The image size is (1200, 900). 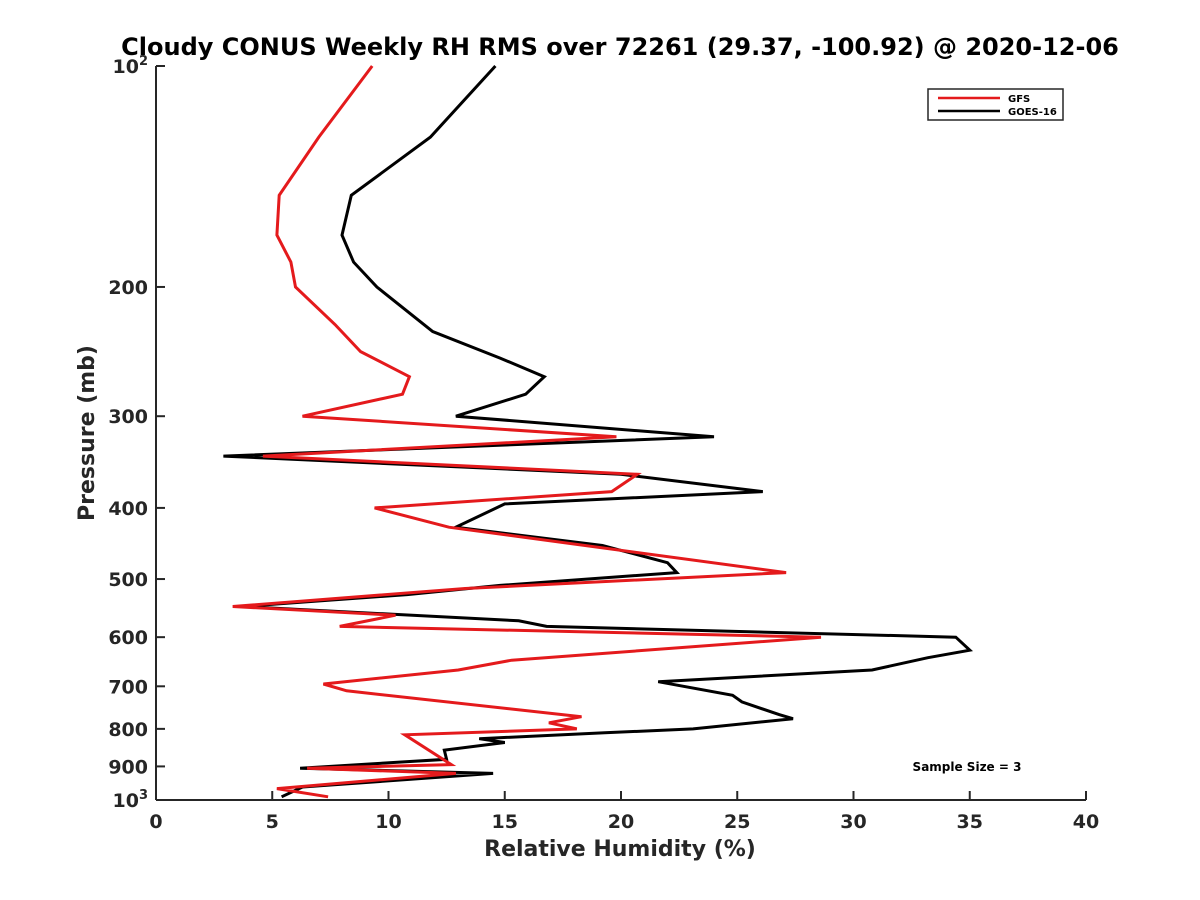 What do you see at coordinates (131, 800) in the screenshot?
I see `y-tick-label: 10³` at bounding box center [131, 800].